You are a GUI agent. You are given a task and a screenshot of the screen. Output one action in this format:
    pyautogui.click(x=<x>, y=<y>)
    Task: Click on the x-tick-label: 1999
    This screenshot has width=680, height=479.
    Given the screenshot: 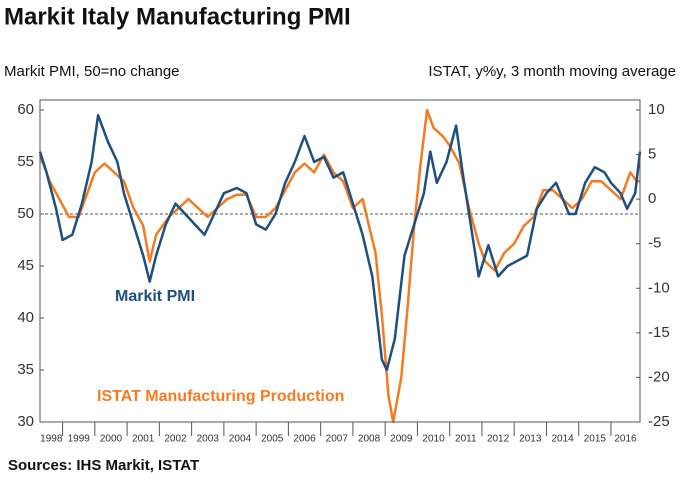 What is the action you would take?
    pyautogui.click(x=79, y=439)
    